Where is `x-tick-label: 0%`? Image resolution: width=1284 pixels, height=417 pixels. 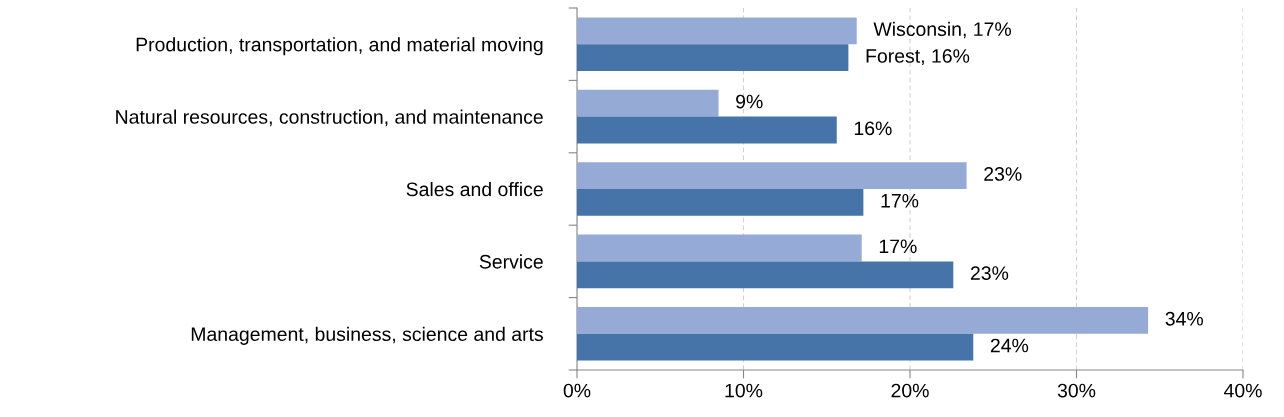
x-tick-label: 0% is located at coordinates (577, 390).